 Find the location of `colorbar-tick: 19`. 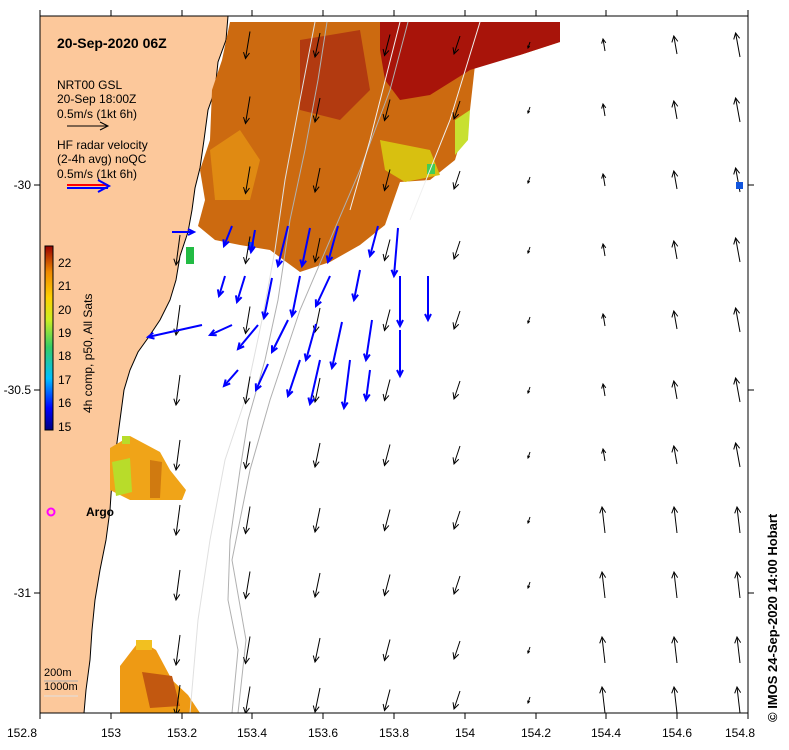

colorbar-tick: 19 is located at coordinates (65, 333).